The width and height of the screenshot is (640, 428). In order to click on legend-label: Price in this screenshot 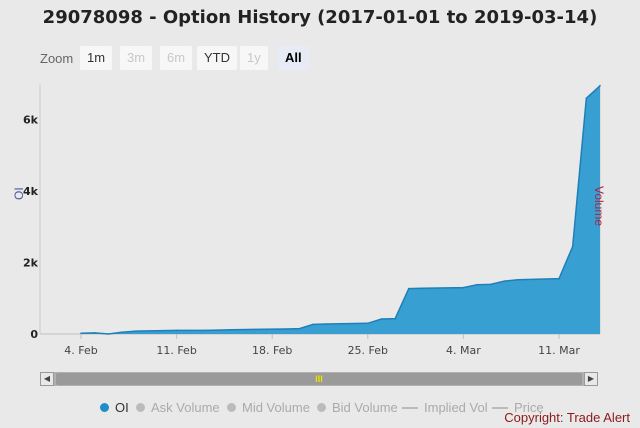, I will do `click(529, 407)`.